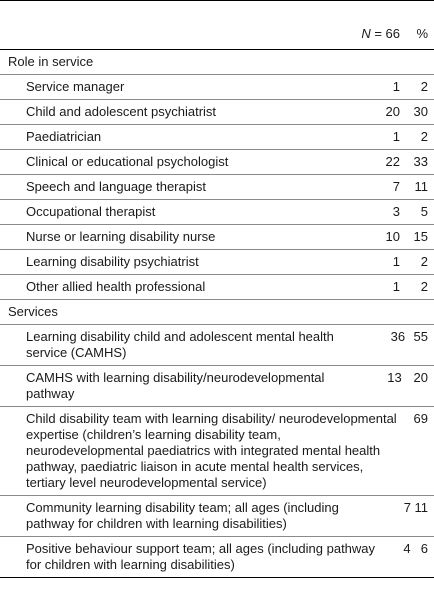 Image resolution: width=434 pixels, height=595 pixels. Describe the element at coordinates (398, 336) in the screenshot. I see `row-count: 36` at that location.